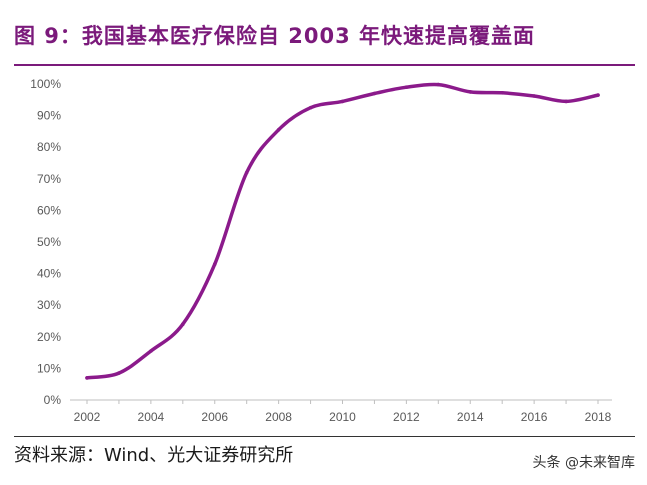  What do you see at coordinates (154, 455) in the screenshot?
I see `source-note: 资料来源：Wind、光大证券研究所` at bounding box center [154, 455].